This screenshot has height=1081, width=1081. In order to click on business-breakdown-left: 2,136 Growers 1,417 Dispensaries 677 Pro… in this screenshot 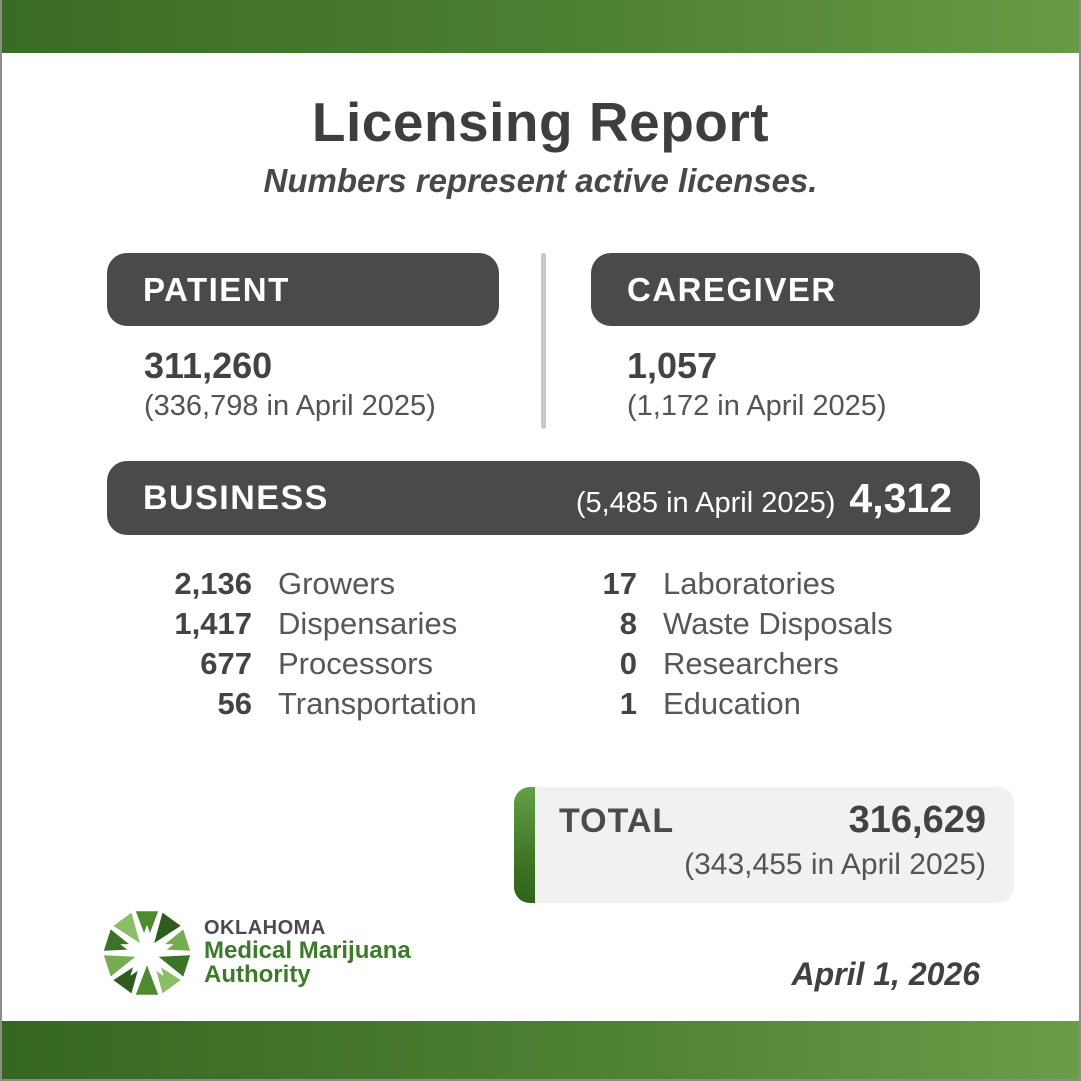, I will do `click(309, 644)`.